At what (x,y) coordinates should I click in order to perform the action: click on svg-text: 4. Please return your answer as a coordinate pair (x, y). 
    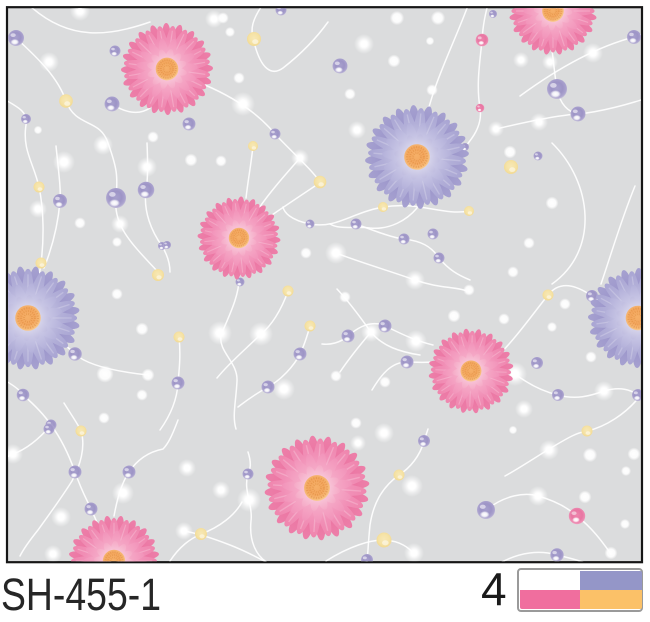
    Looking at the image, I should click on (494, 589).